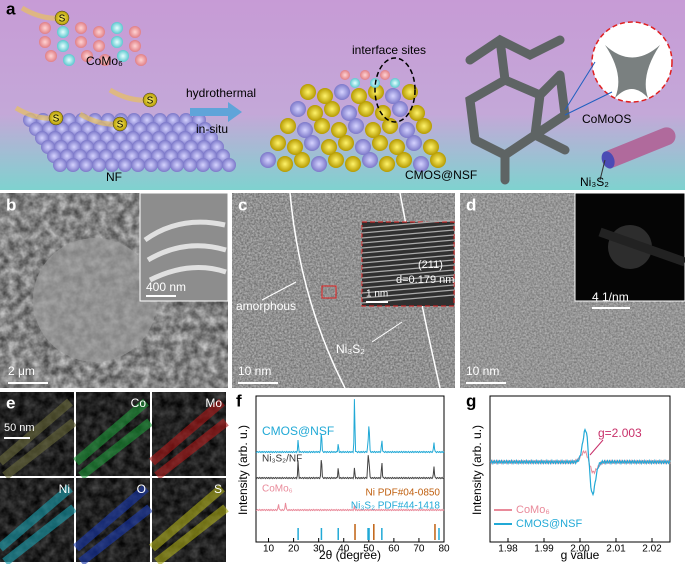 This screenshot has width=685, height=564. Describe the element at coordinates (104, 61) in the screenshot. I see `label: CoMo₆` at that location.